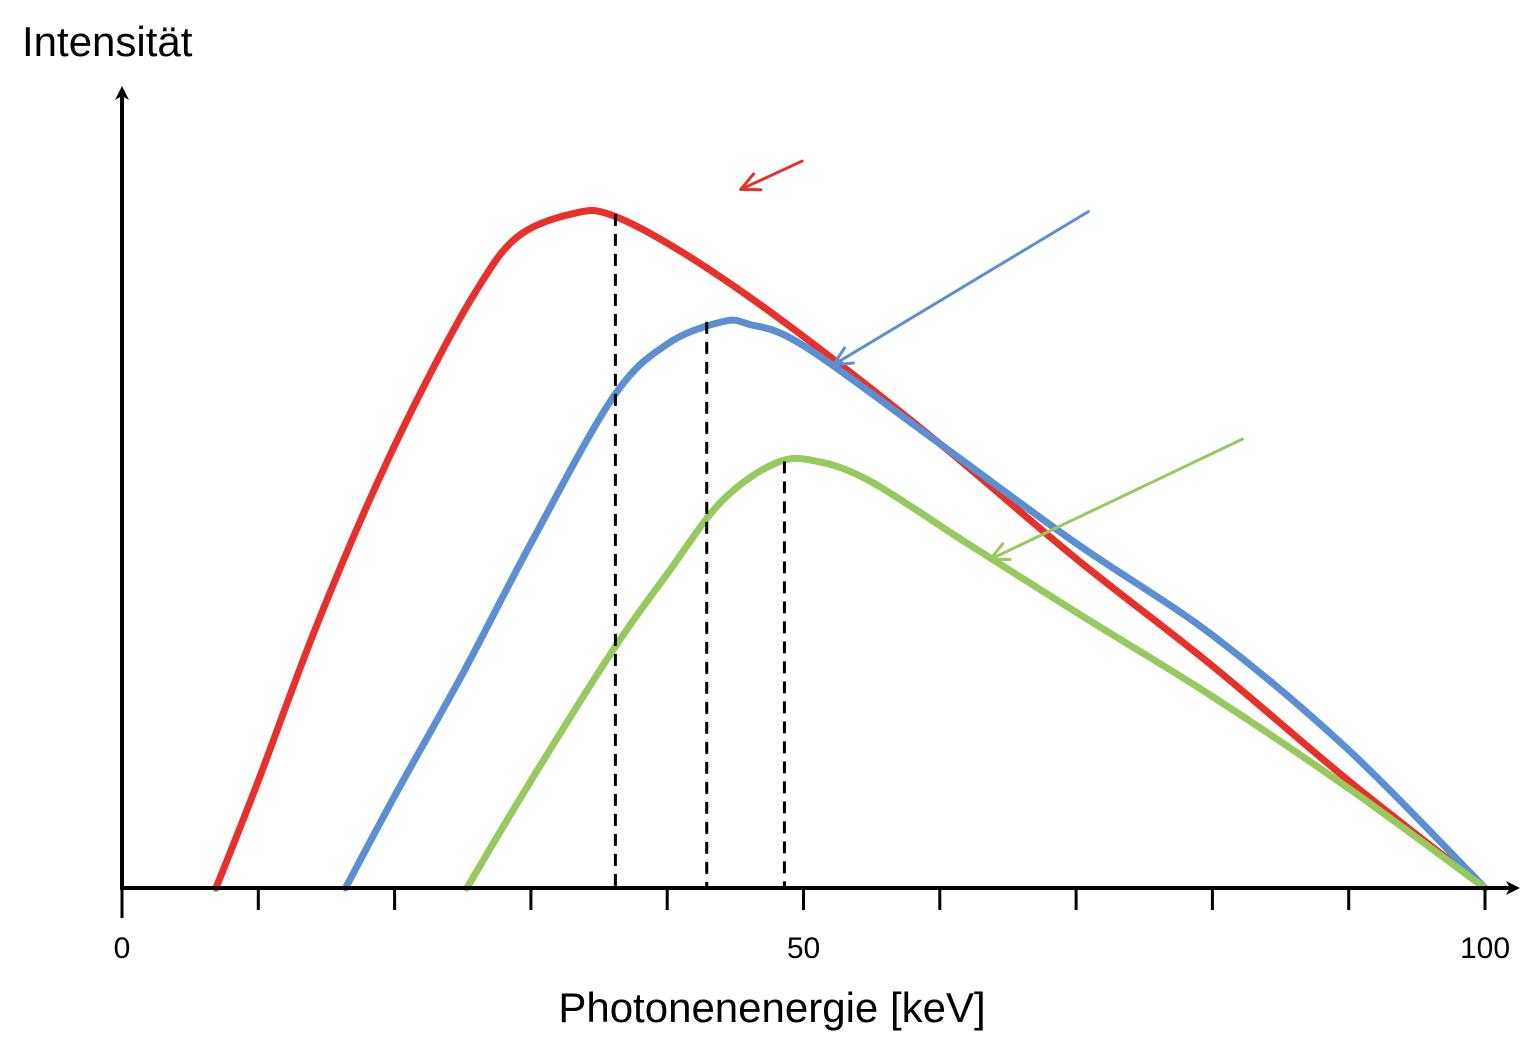 The height and width of the screenshot is (1044, 1540). I want to click on series-1-arrow, so click(771, 175).